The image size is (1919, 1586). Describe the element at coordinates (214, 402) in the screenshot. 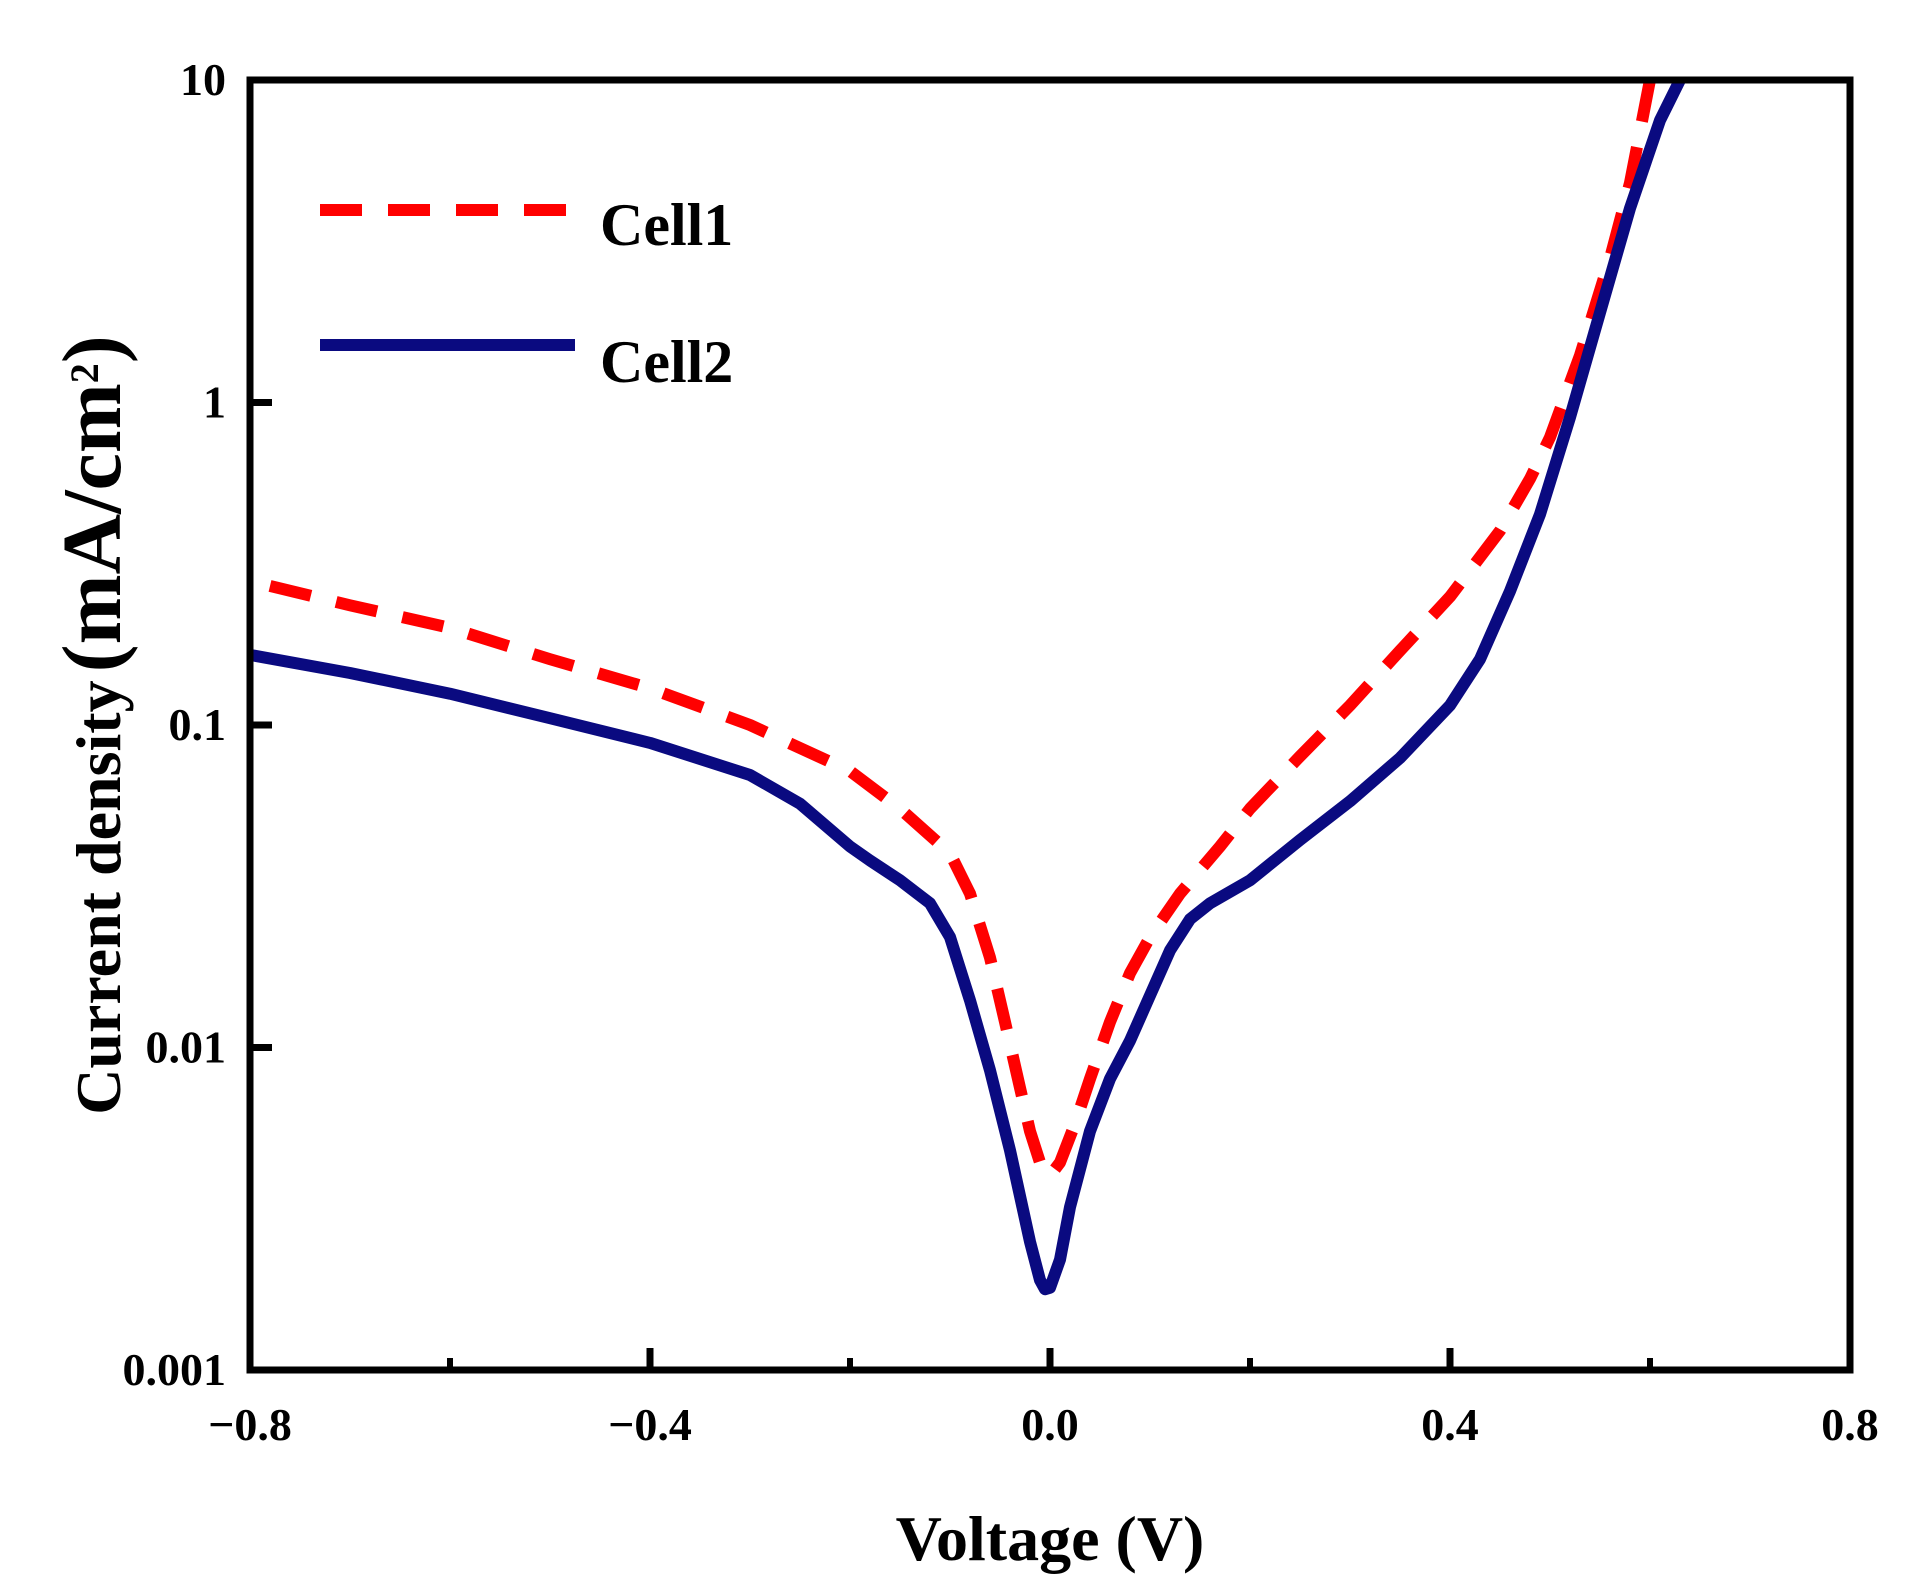

I see `y-tick-label: 1` at that location.